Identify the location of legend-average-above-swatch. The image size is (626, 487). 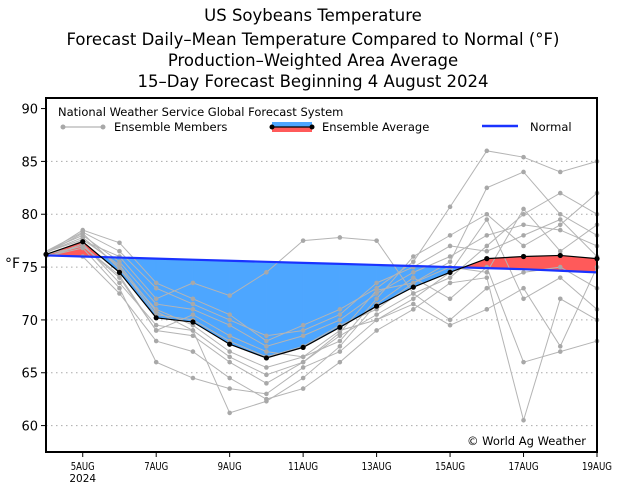
(292, 129).